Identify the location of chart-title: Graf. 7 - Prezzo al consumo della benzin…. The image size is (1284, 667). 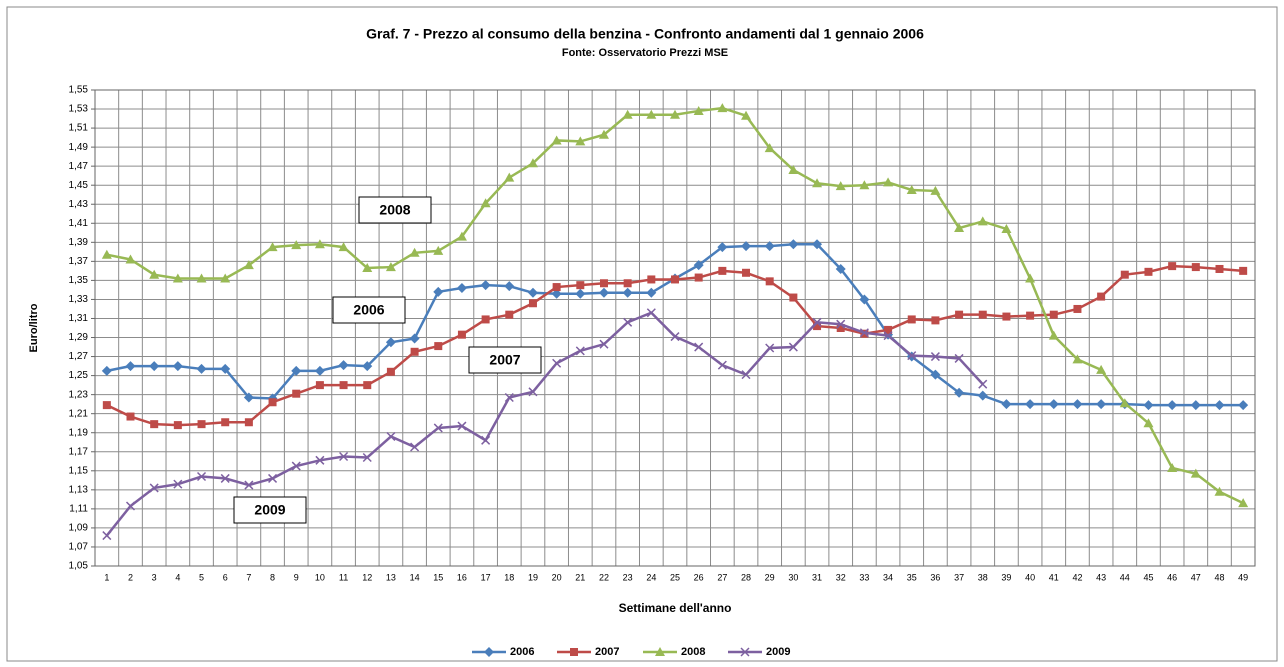
(645, 34).